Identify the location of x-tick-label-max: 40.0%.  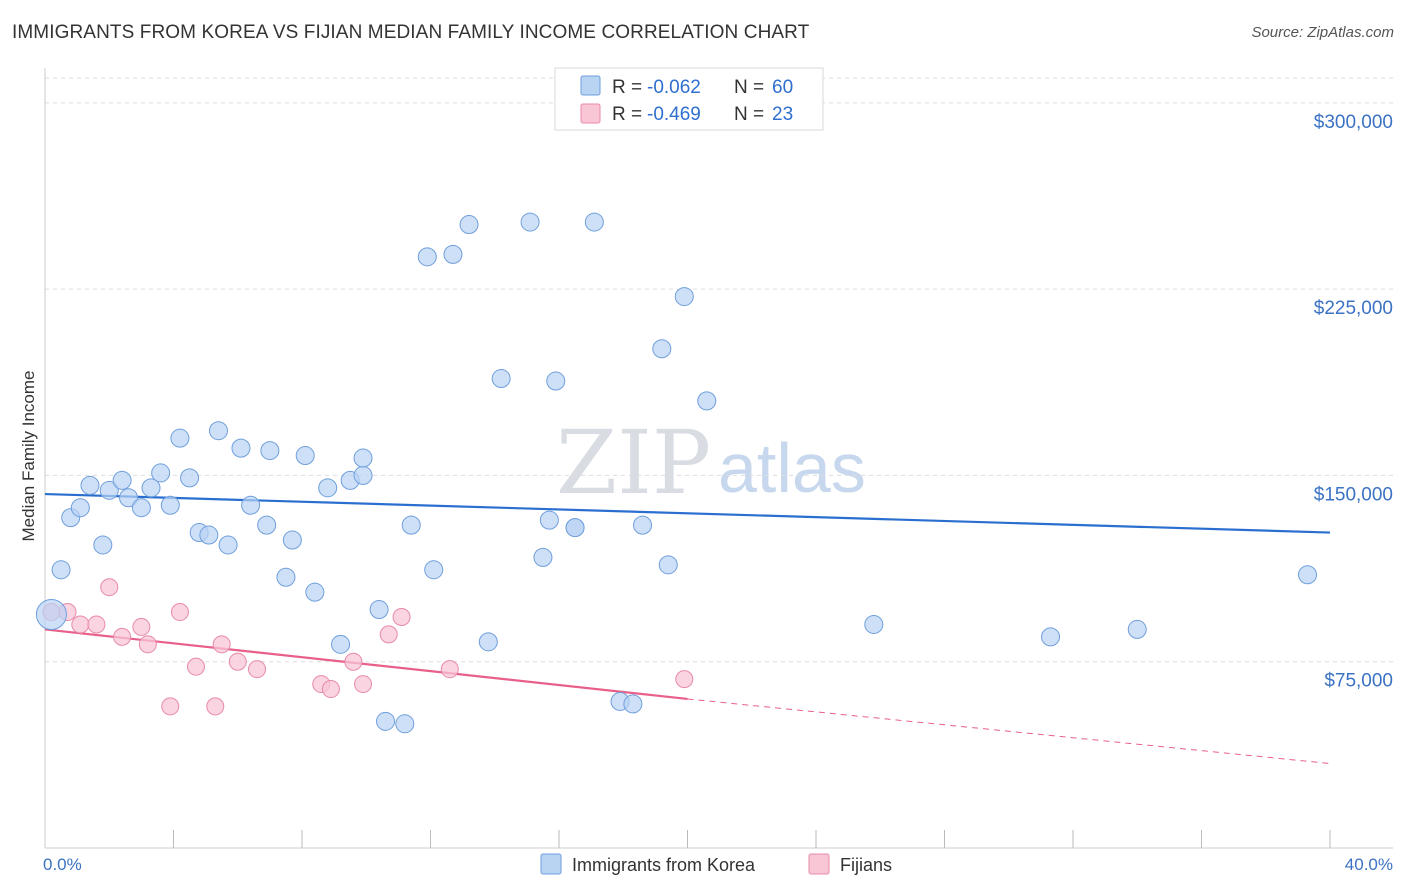
(1369, 864).